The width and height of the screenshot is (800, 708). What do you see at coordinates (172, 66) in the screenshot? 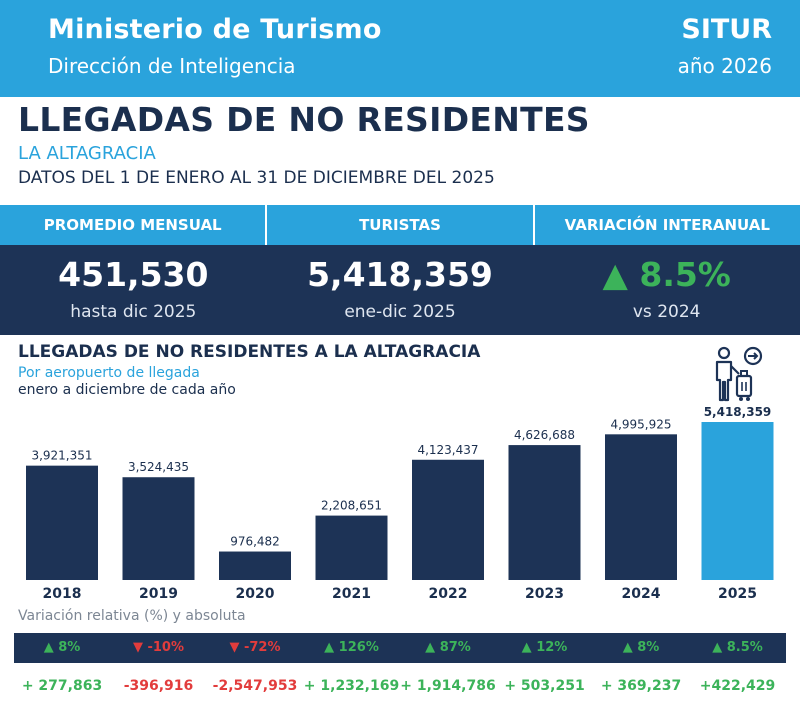
I see `dept-name: Dirección de Inteligencia` at bounding box center [172, 66].